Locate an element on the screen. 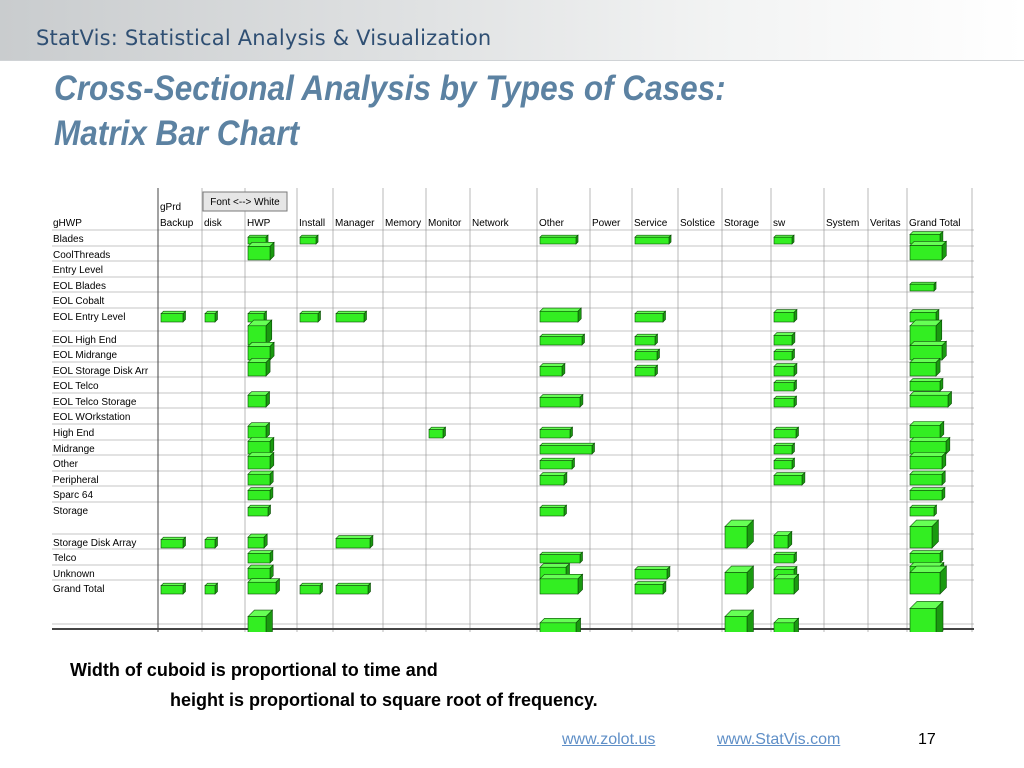 The width and height of the screenshot is (1024, 768). font-toggle-button-bg is located at coordinates (245, 201).